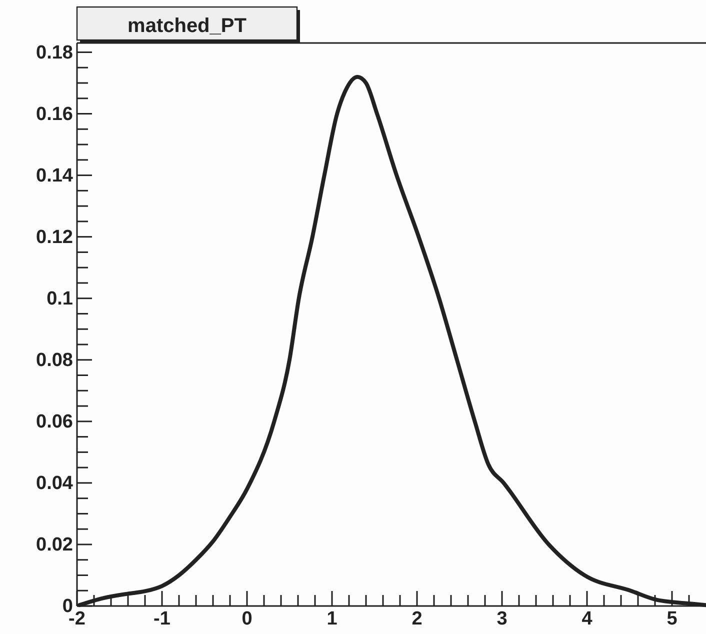 Image resolution: width=706 pixels, height=634 pixels. What do you see at coordinates (502, 619) in the screenshot?
I see `x-tick-label: 3` at bounding box center [502, 619].